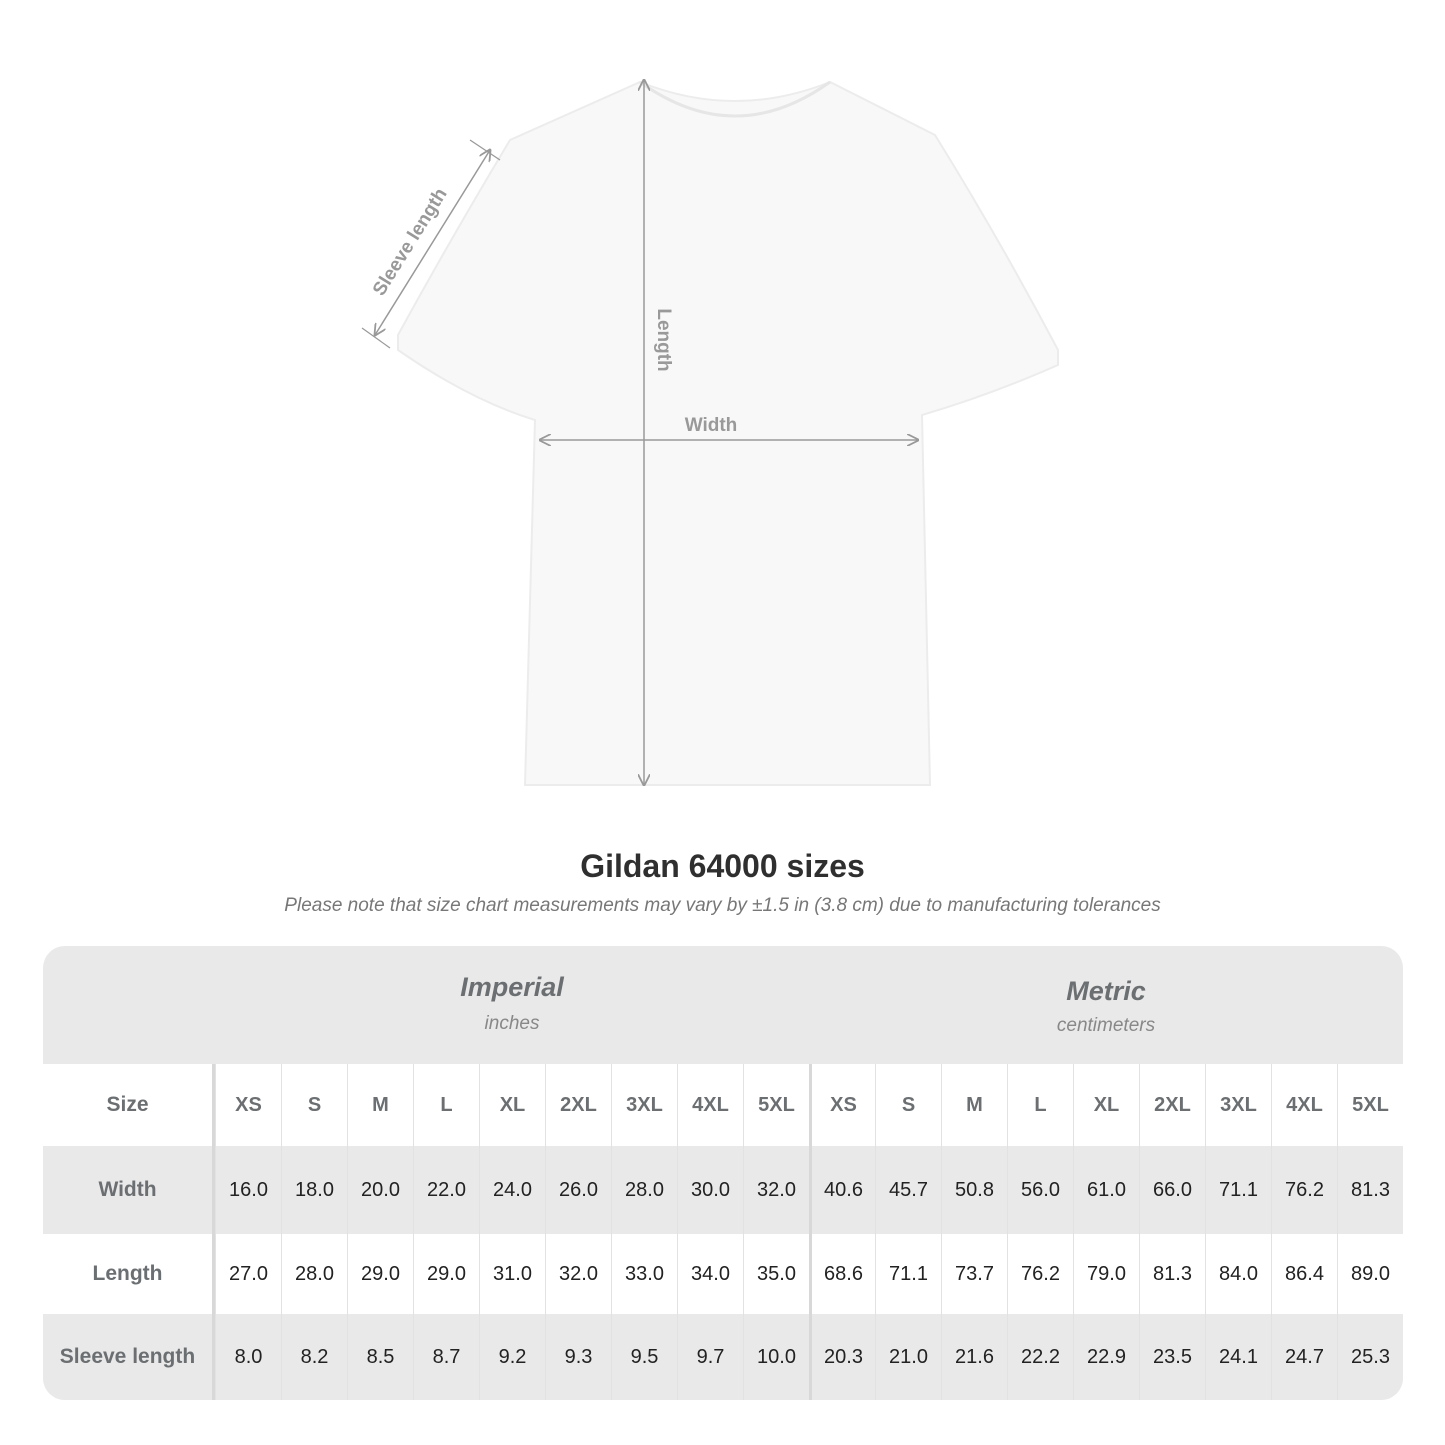  Describe the element at coordinates (129, 1105) in the screenshot. I see `size-label: Size` at that location.